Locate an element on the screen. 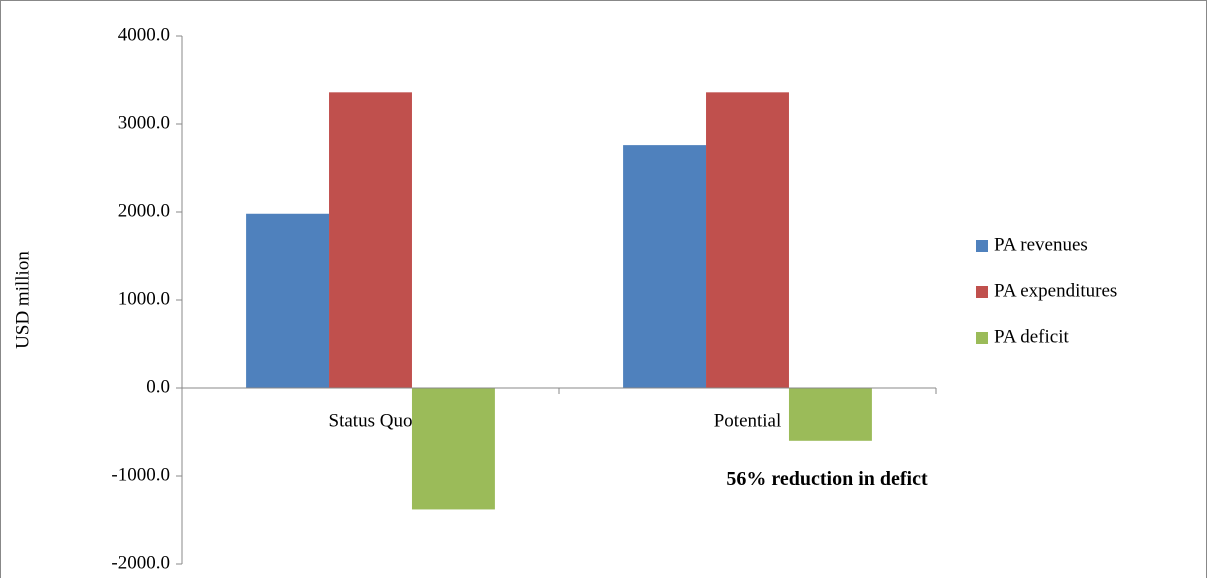  y-tick-label: 3000.0 is located at coordinates (144, 122).